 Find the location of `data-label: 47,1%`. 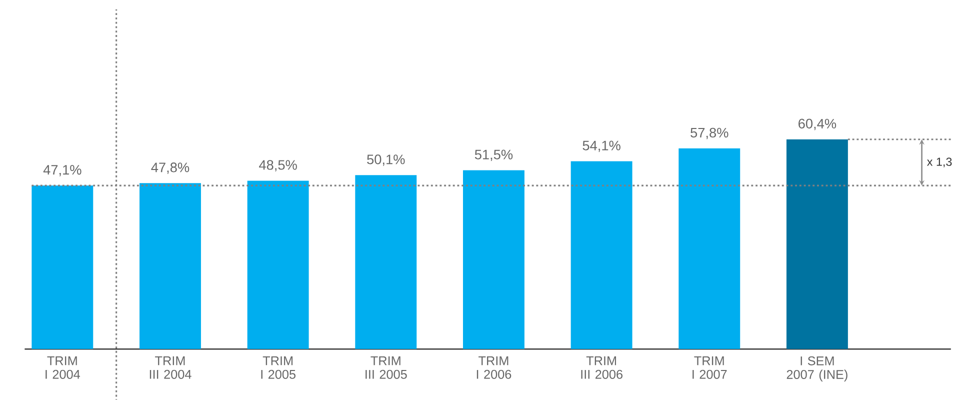

data-label: 47,1% is located at coordinates (62, 170).